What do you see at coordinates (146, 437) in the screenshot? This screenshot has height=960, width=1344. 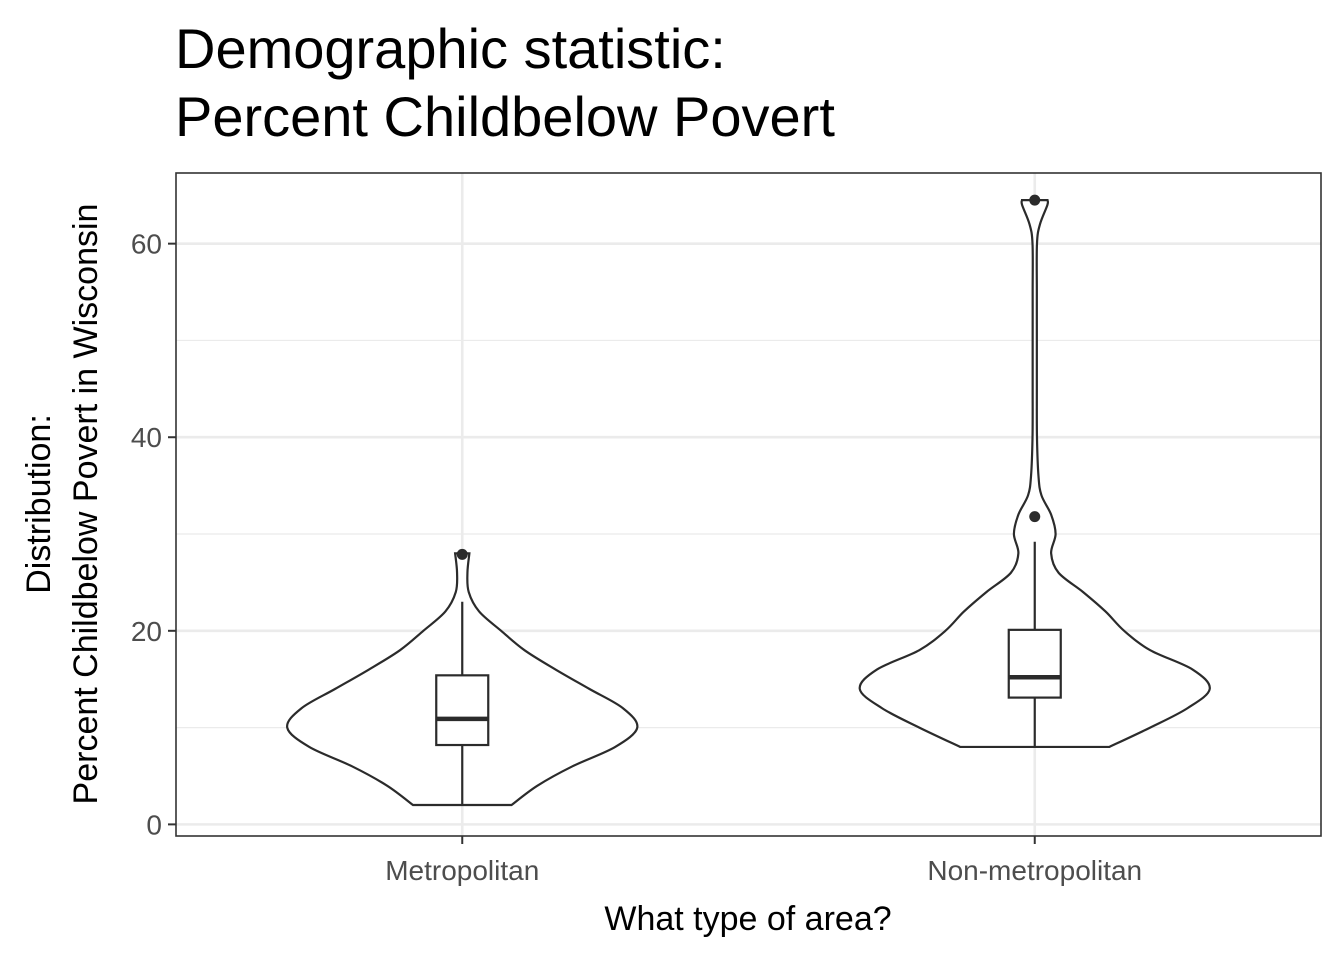 I see `y-tick-label: 40` at bounding box center [146, 437].